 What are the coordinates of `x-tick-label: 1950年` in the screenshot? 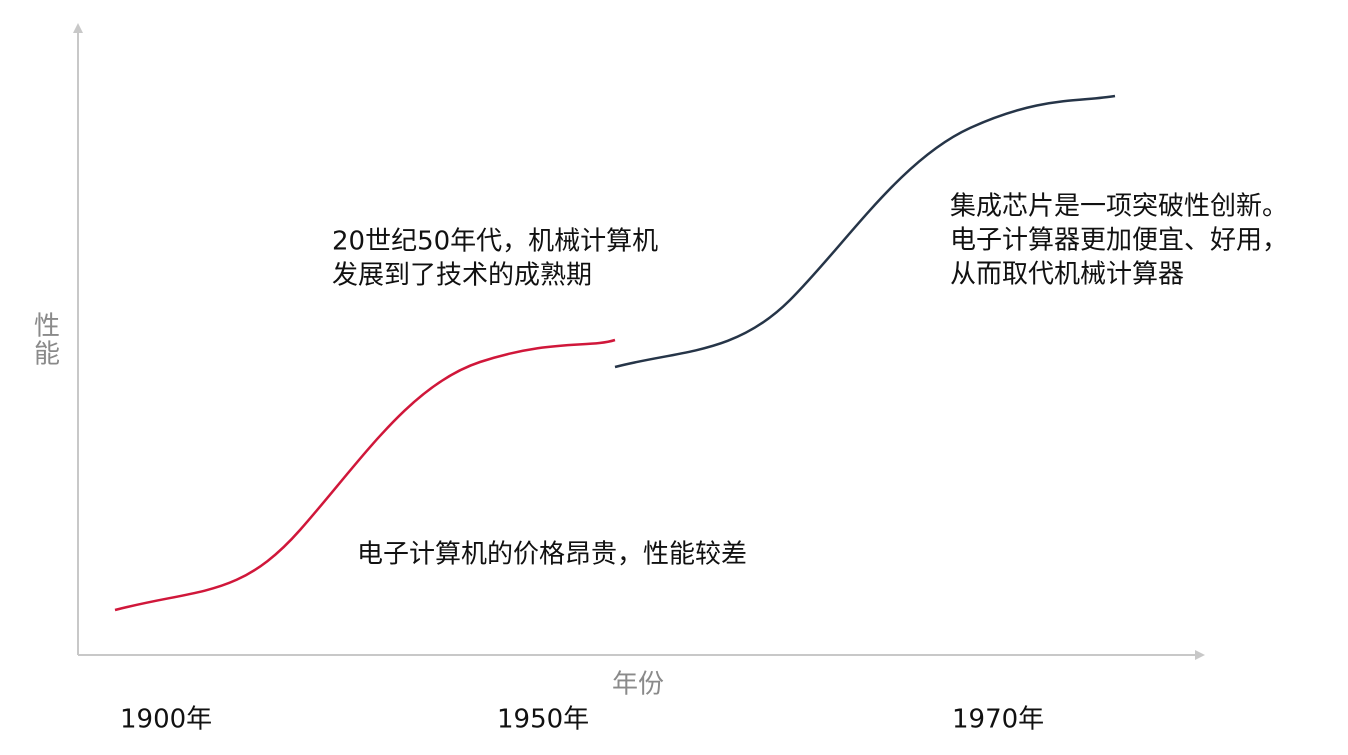 It's located at (543, 720).